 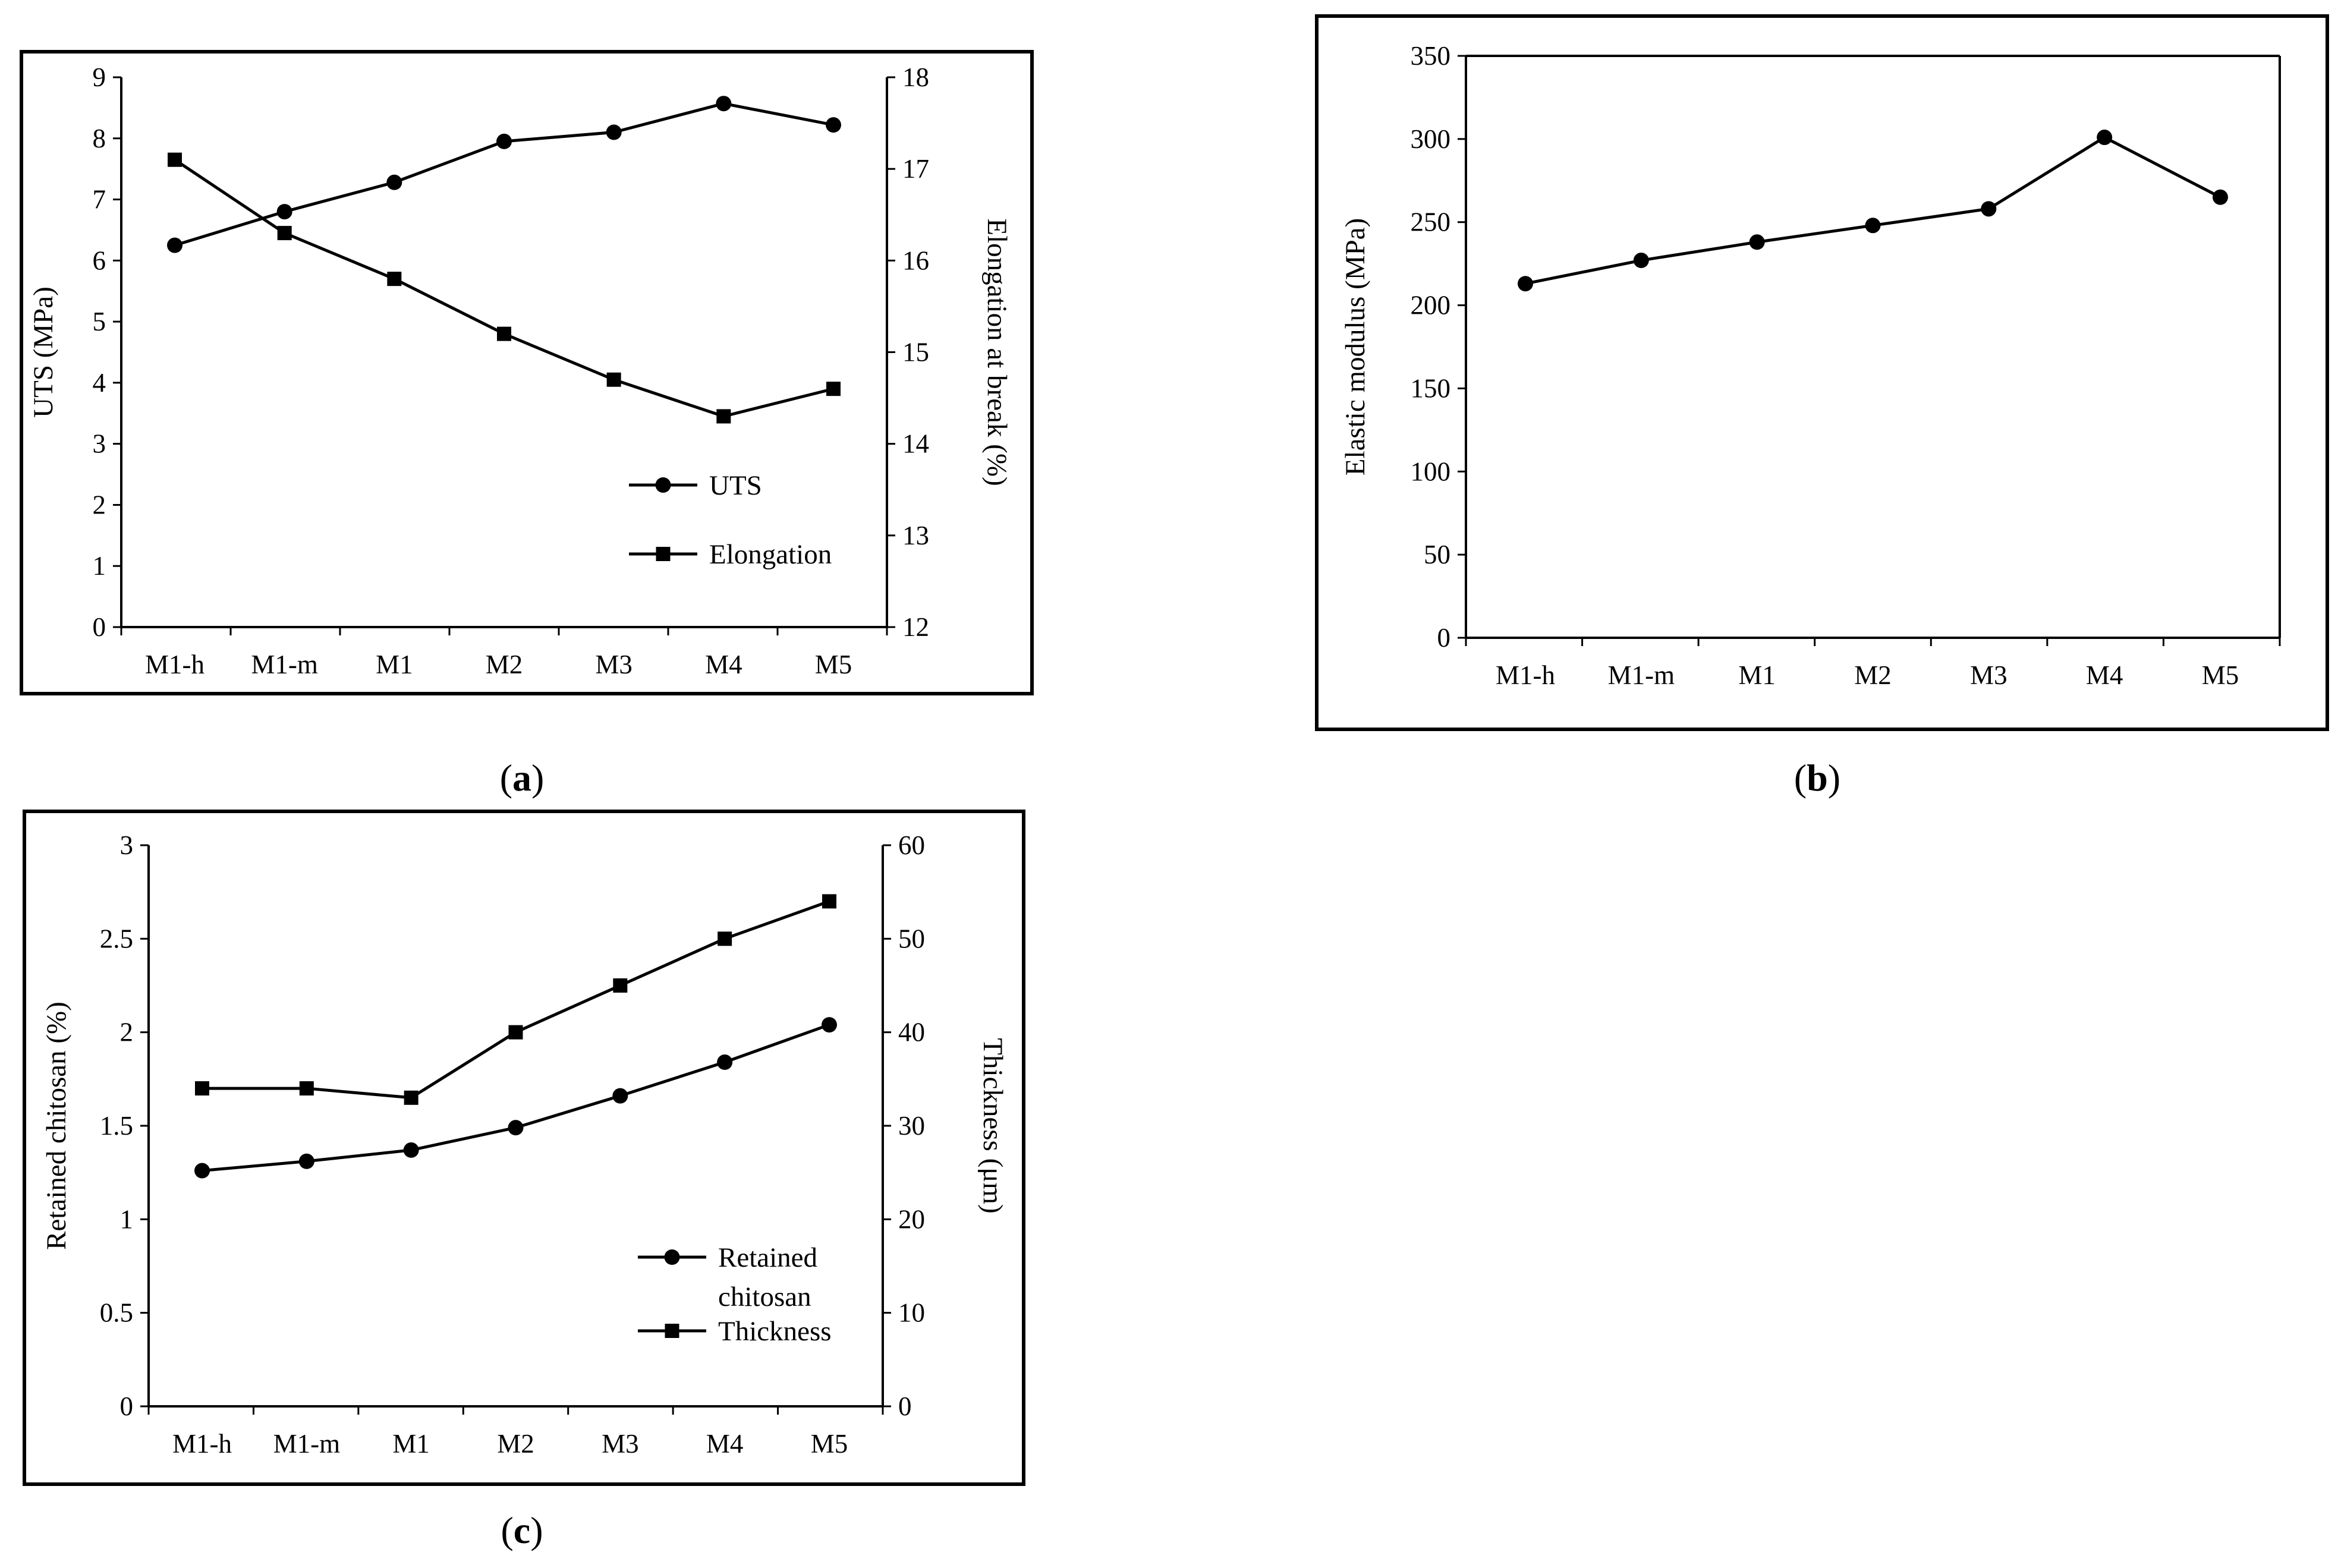 I want to click on panel-a-y2-tick-label: 15, so click(x=915, y=352).